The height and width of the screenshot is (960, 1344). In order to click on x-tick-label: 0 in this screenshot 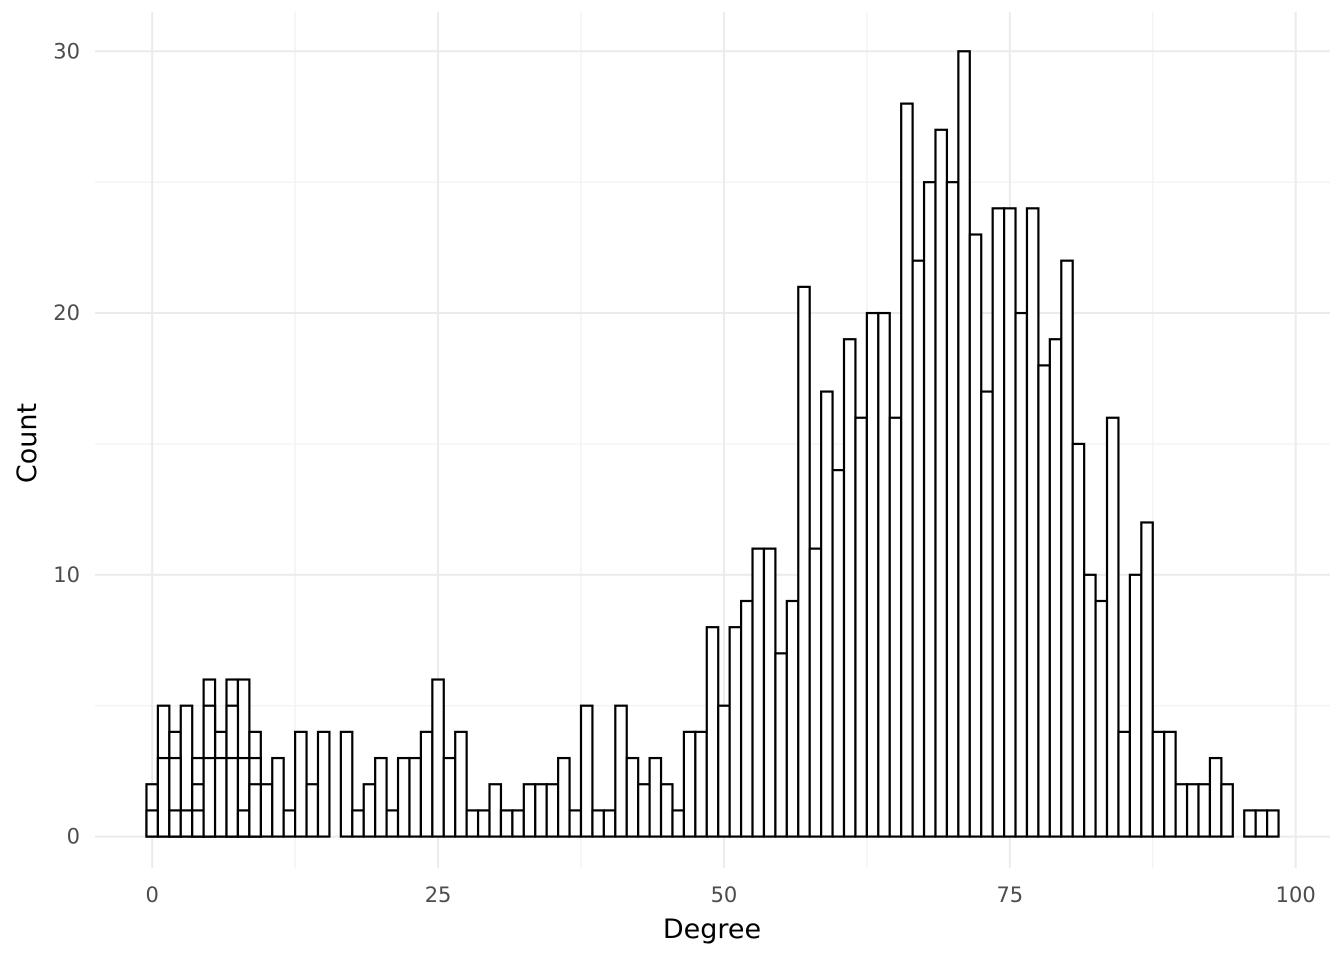, I will do `click(151, 895)`.